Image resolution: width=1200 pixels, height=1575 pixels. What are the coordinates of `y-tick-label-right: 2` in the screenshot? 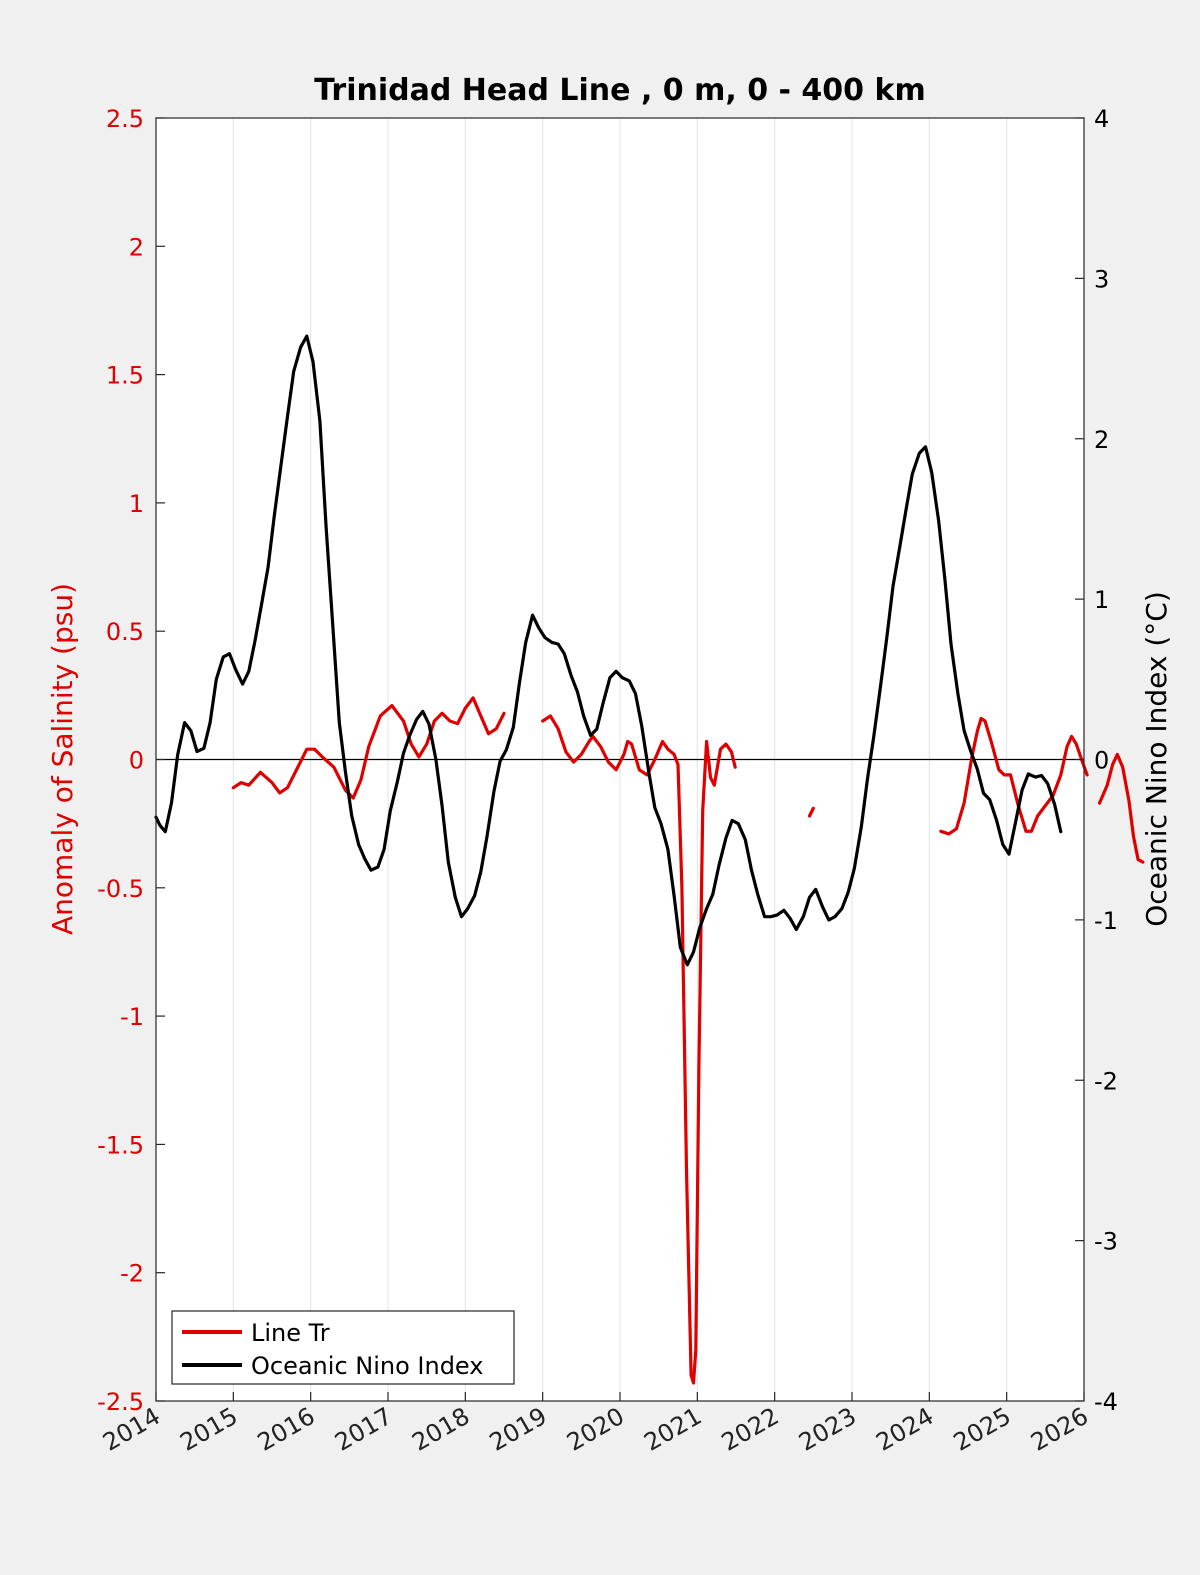 It's located at (1101, 440).